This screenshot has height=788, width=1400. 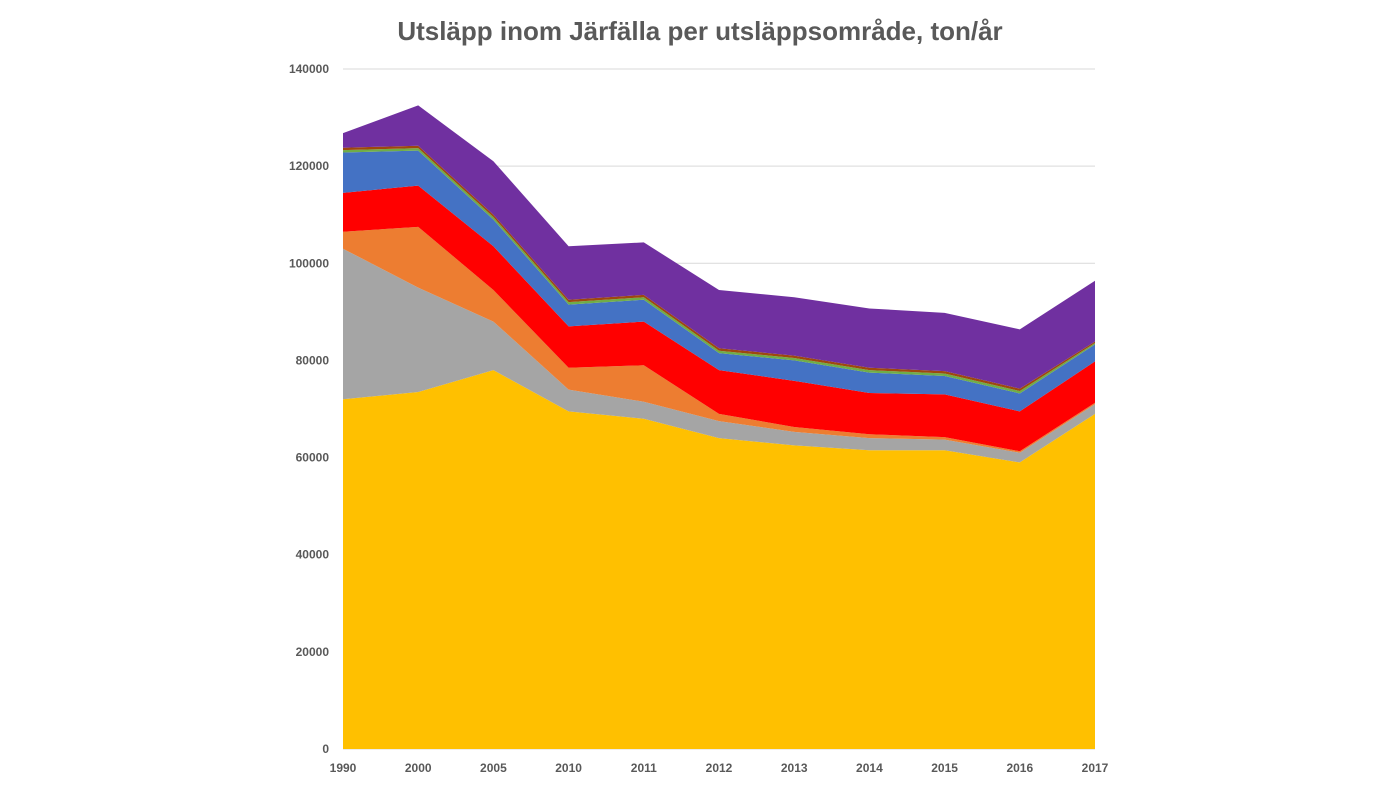 What do you see at coordinates (313, 652) in the screenshot?
I see `y-tick-label: 20000` at bounding box center [313, 652].